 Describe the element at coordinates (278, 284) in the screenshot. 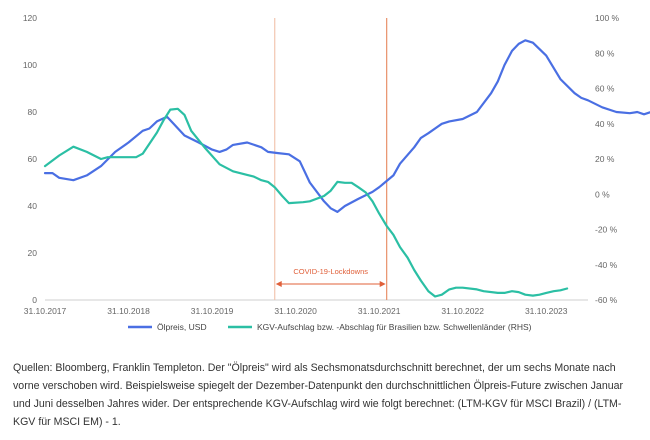

I see `lockdown-arrow-left-head` at that location.